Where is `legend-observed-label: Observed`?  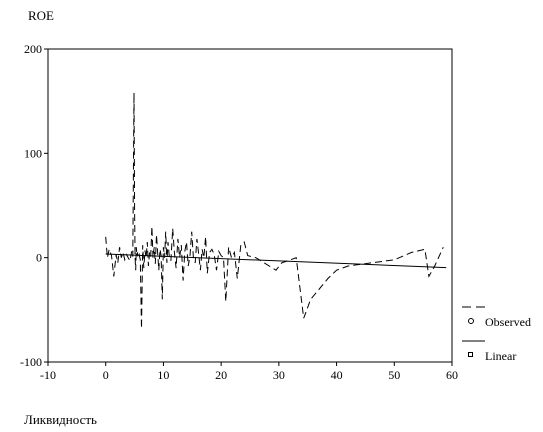
legend-observed-label: Observed is located at coordinates (508, 322).